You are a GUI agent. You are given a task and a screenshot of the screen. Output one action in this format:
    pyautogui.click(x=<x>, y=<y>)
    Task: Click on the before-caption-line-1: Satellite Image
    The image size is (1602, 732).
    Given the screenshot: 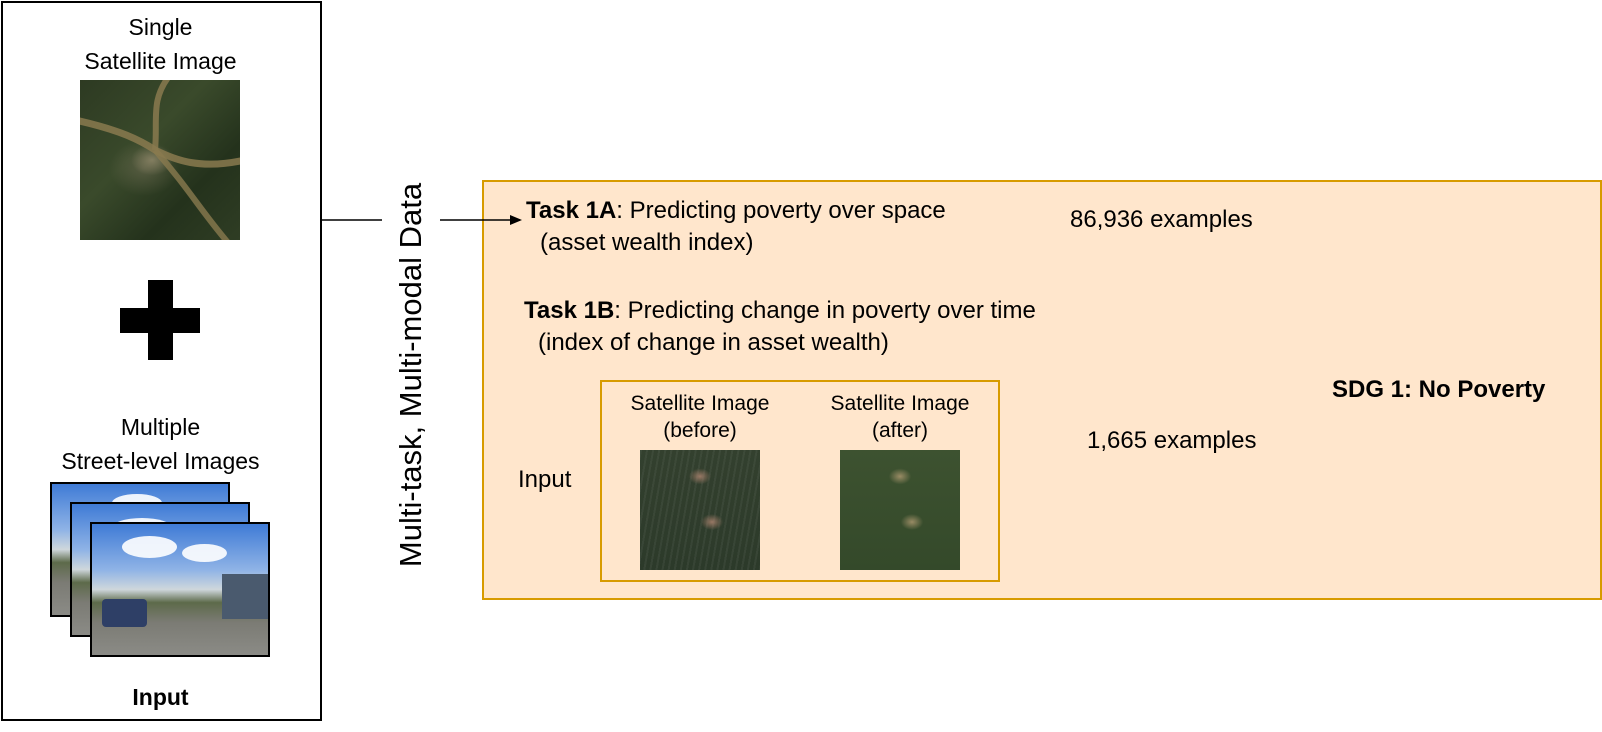 What is the action you would take?
    pyautogui.click(x=700, y=403)
    